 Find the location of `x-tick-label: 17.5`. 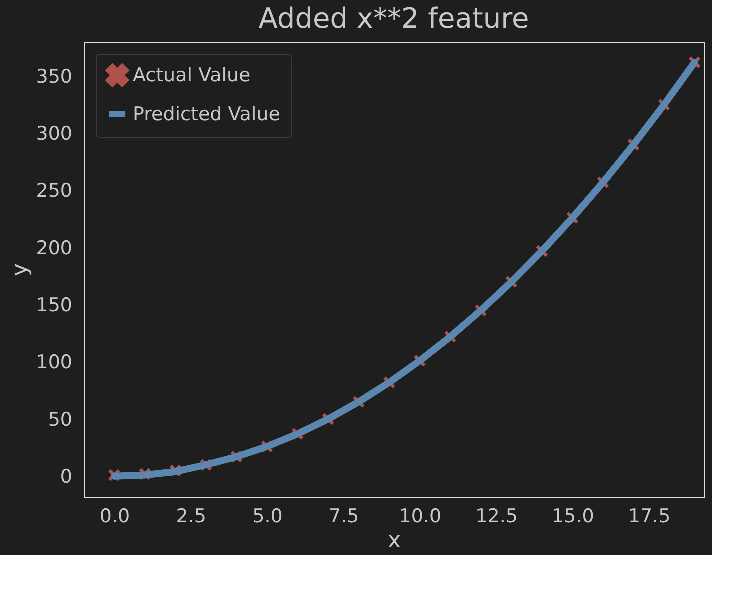

x-tick-label: 17.5 is located at coordinates (649, 517).